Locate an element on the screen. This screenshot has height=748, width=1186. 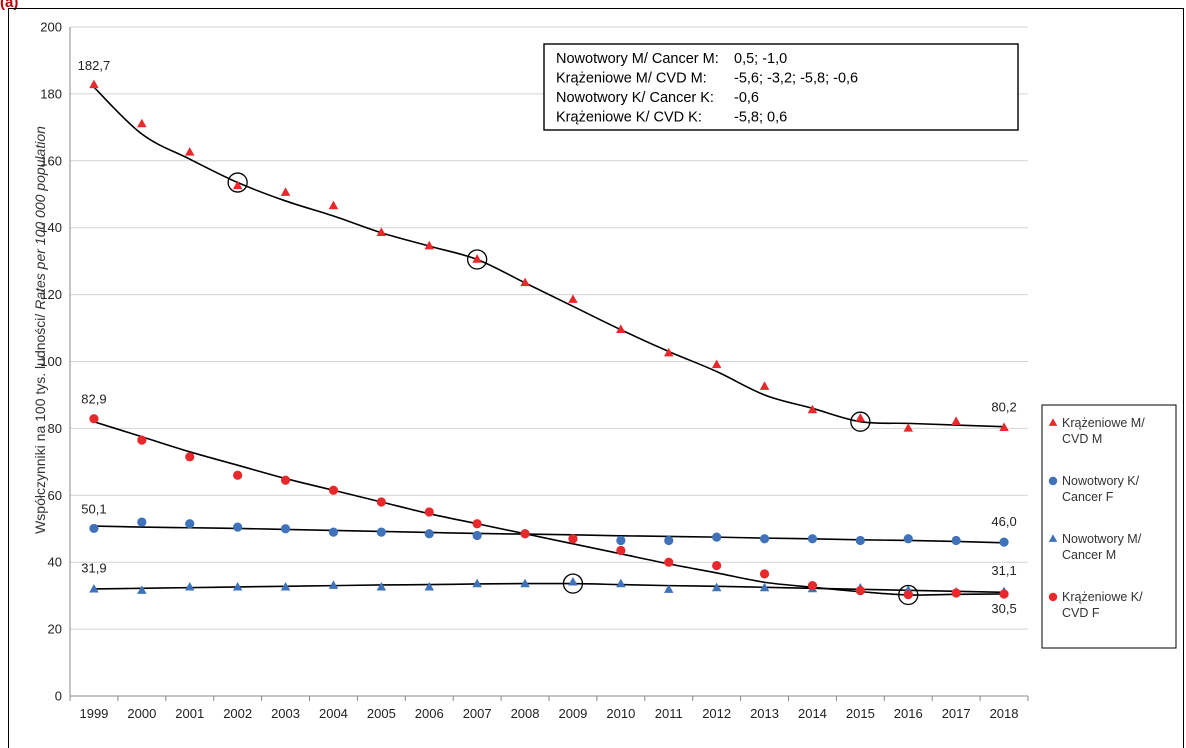
x-tick-label: 2002 is located at coordinates (237, 713).